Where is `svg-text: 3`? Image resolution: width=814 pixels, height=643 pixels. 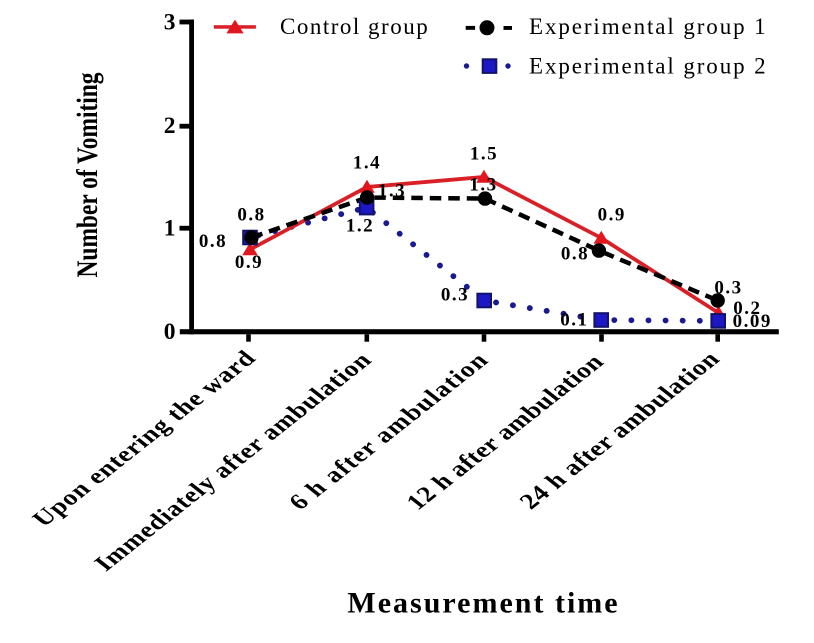 svg-text: 3 is located at coordinates (170, 22).